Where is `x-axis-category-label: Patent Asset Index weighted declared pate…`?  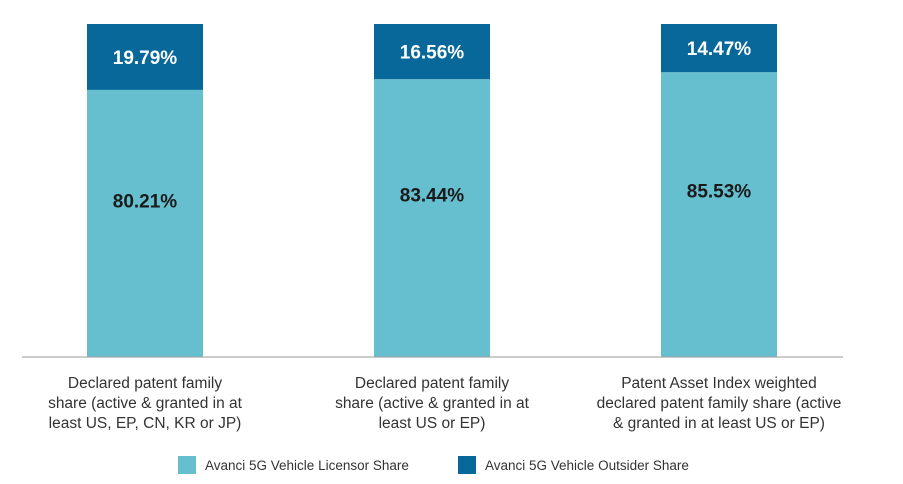 x-axis-category-label: Patent Asset Index weighted declared pate… is located at coordinates (719, 403).